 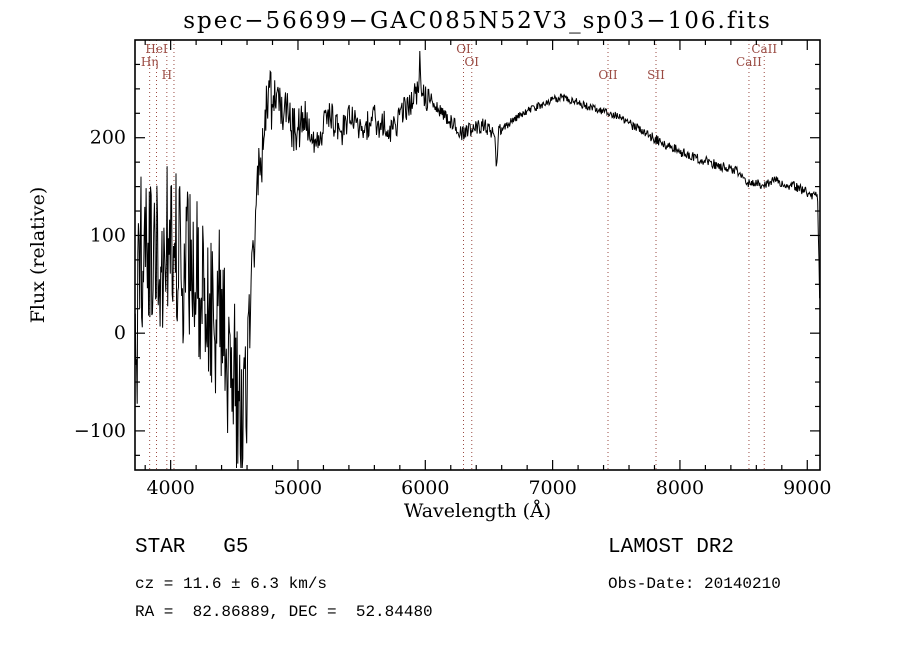 What do you see at coordinates (38, 255) in the screenshot?
I see `flux-axis-label: Flux (relative)` at bounding box center [38, 255].